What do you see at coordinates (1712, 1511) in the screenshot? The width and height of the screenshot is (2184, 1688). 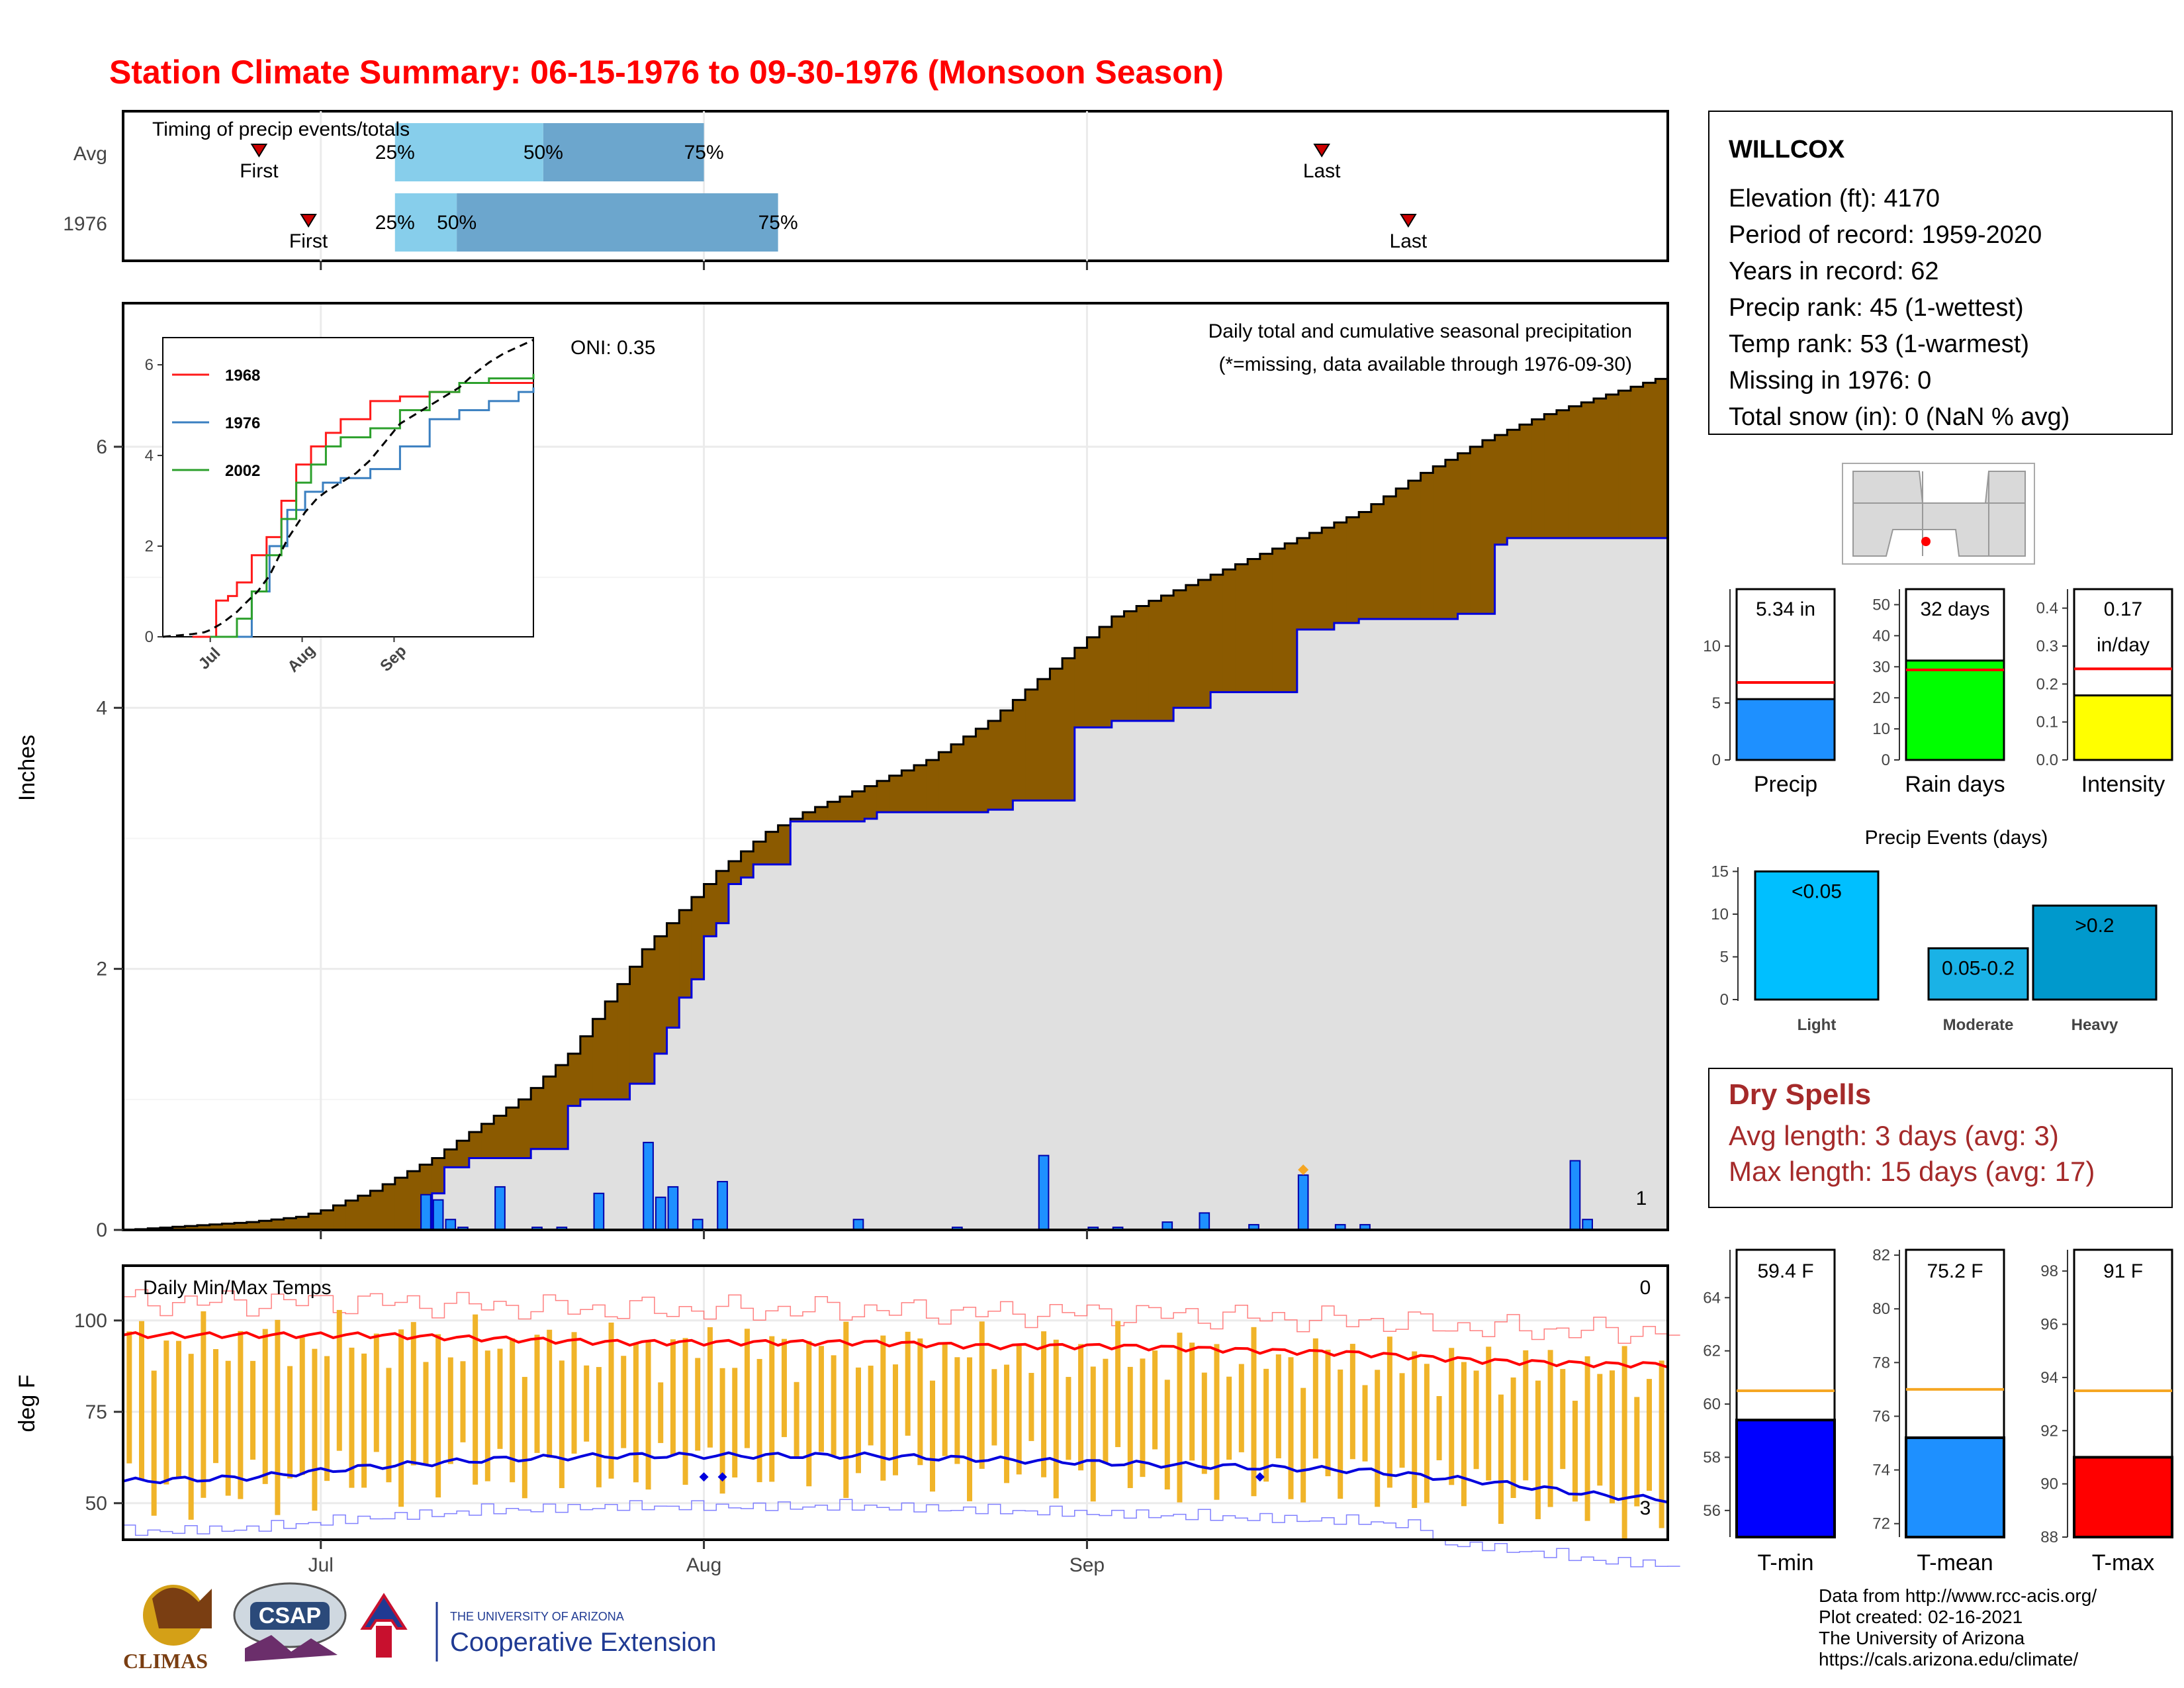 I see `temp-bar-ytick-label: 56` at bounding box center [1712, 1511].